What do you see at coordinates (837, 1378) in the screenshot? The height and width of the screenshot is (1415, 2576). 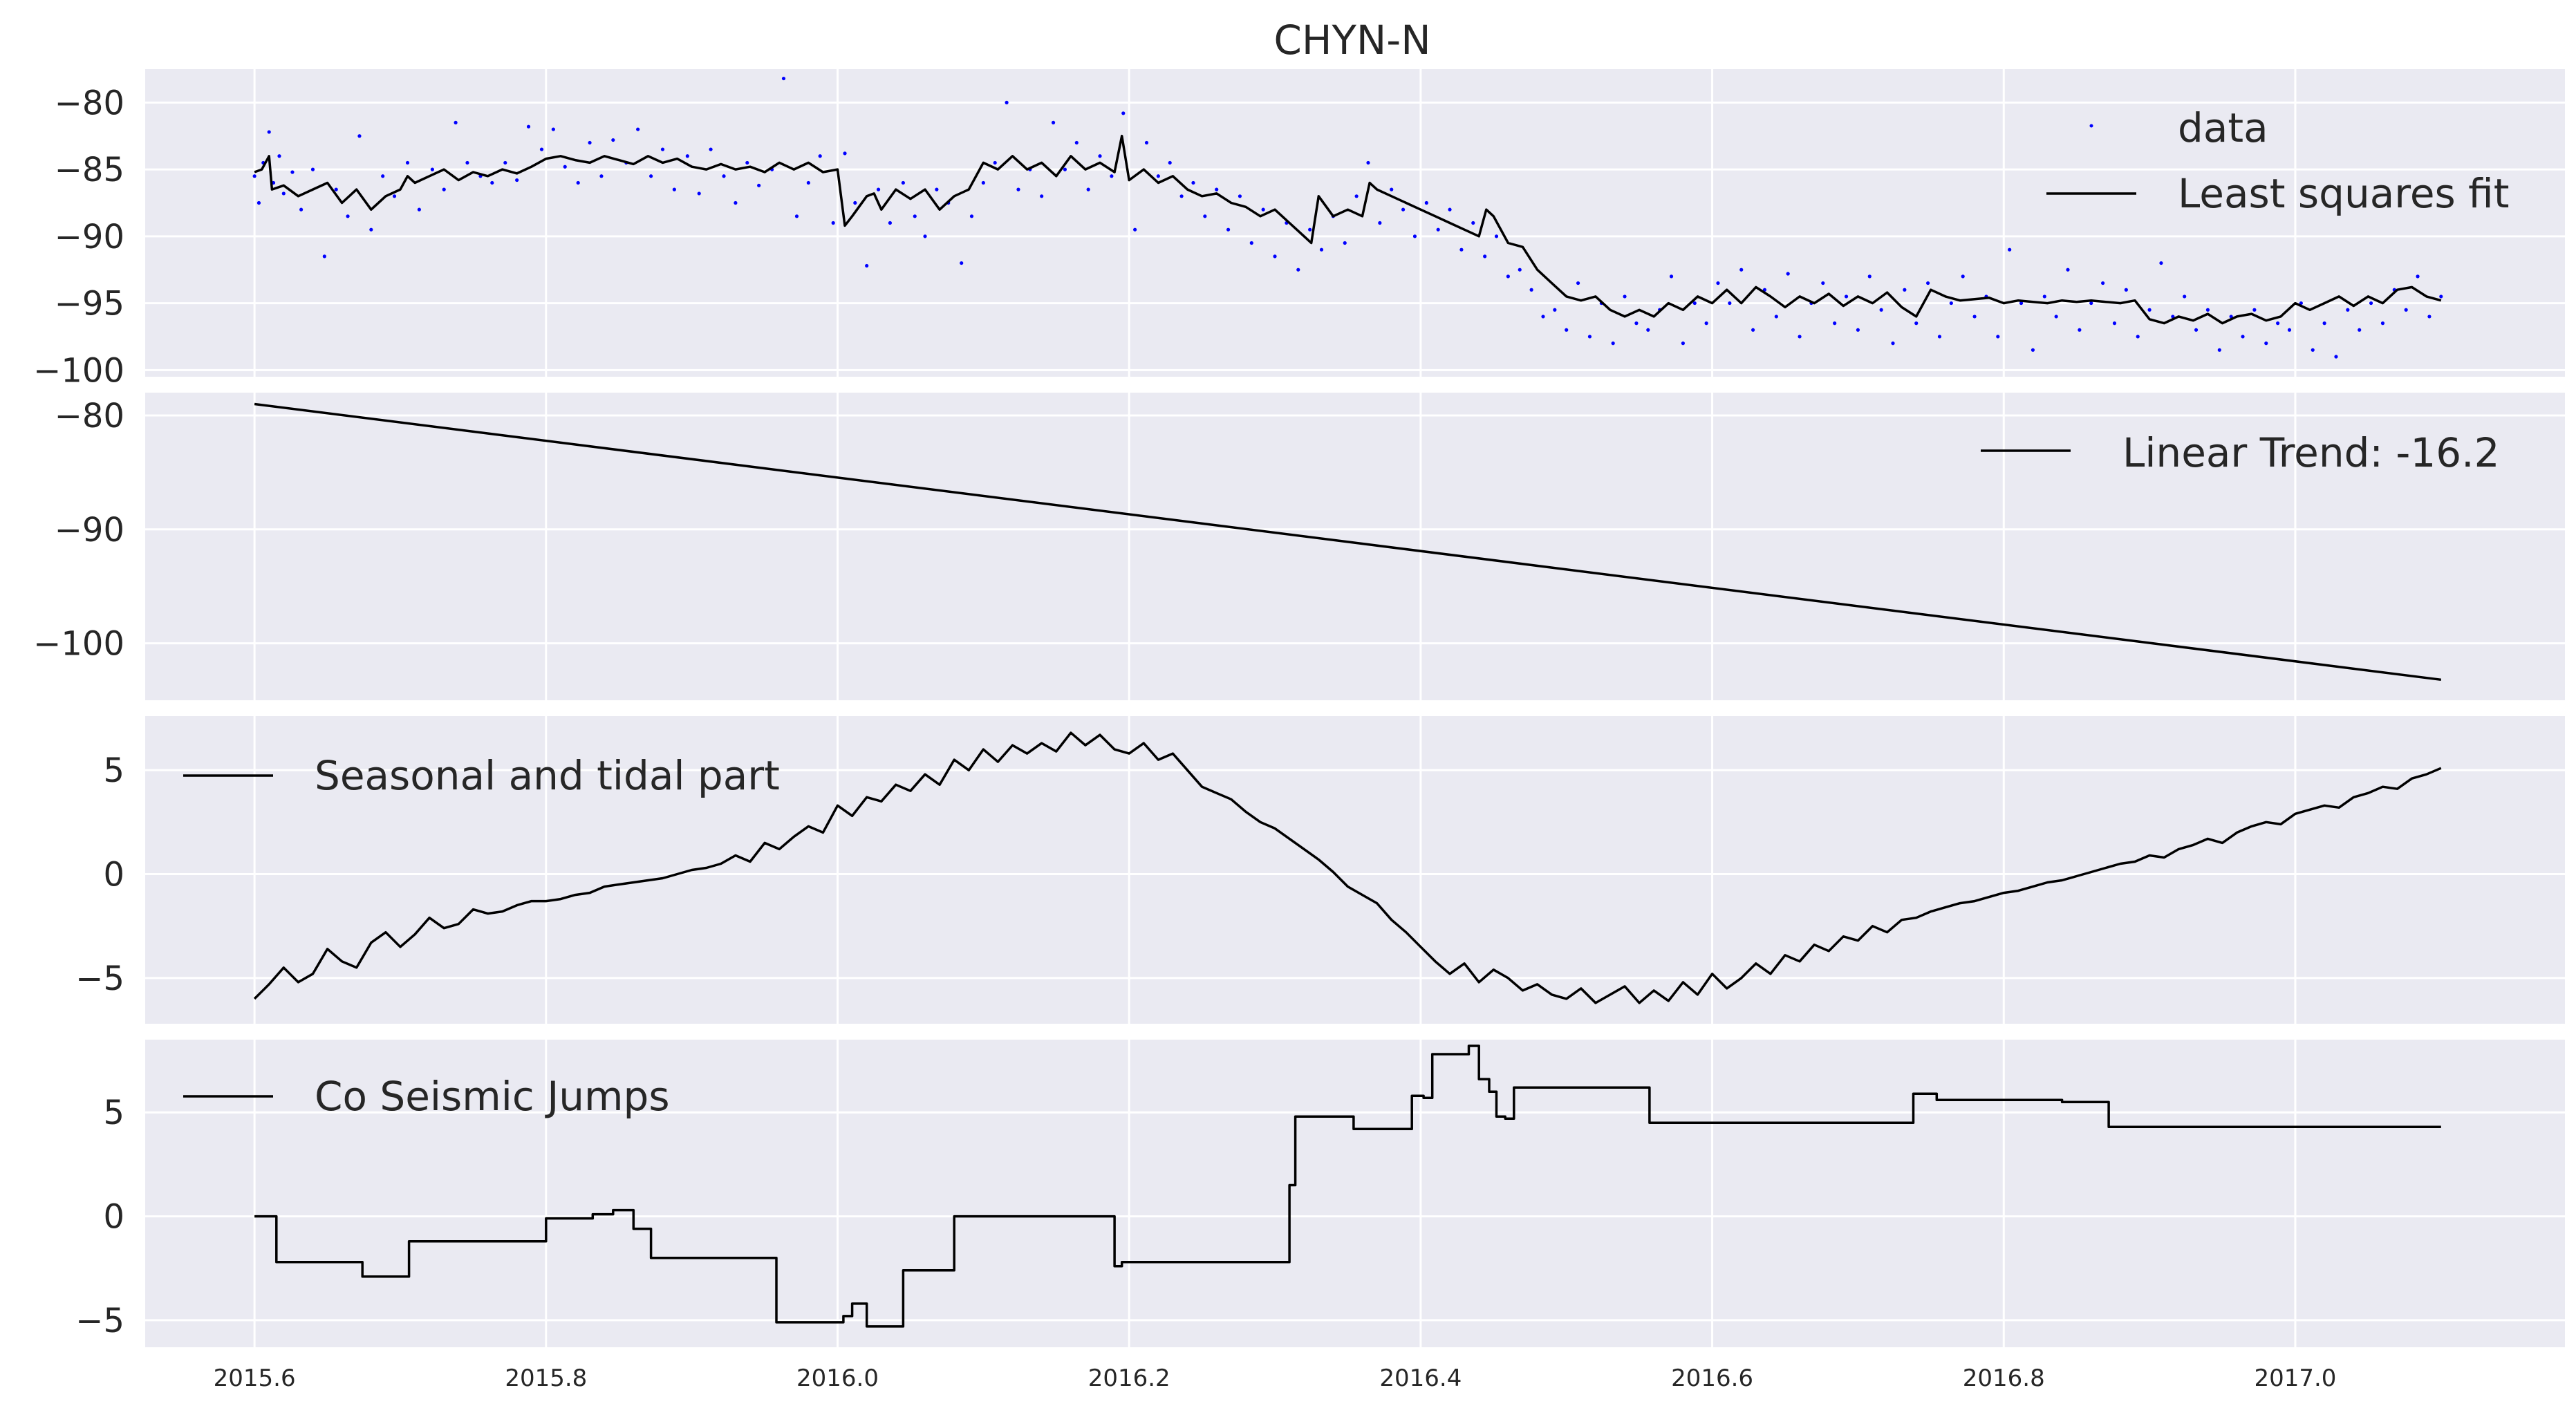 I see `x-tick-label: 2016.0` at bounding box center [837, 1378].